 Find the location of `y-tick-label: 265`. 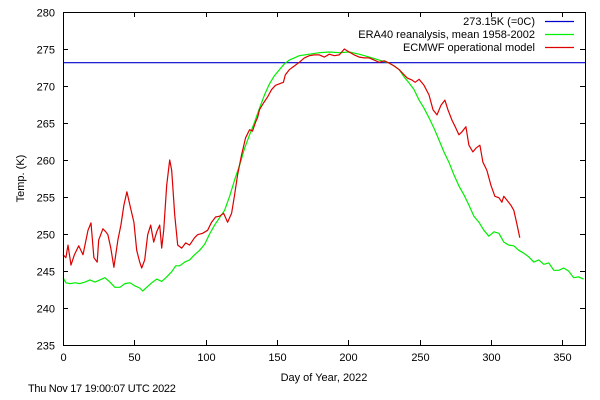

y-tick-label: 265 is located at coordinates (46, 125).